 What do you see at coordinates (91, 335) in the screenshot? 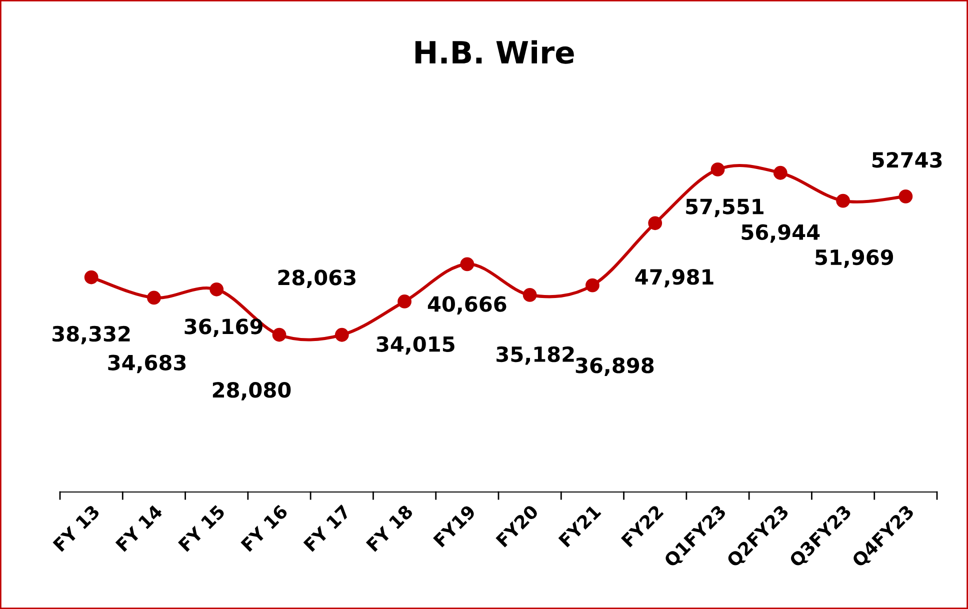
I see `data-label: 38,332` at bounding box center [91, 335].